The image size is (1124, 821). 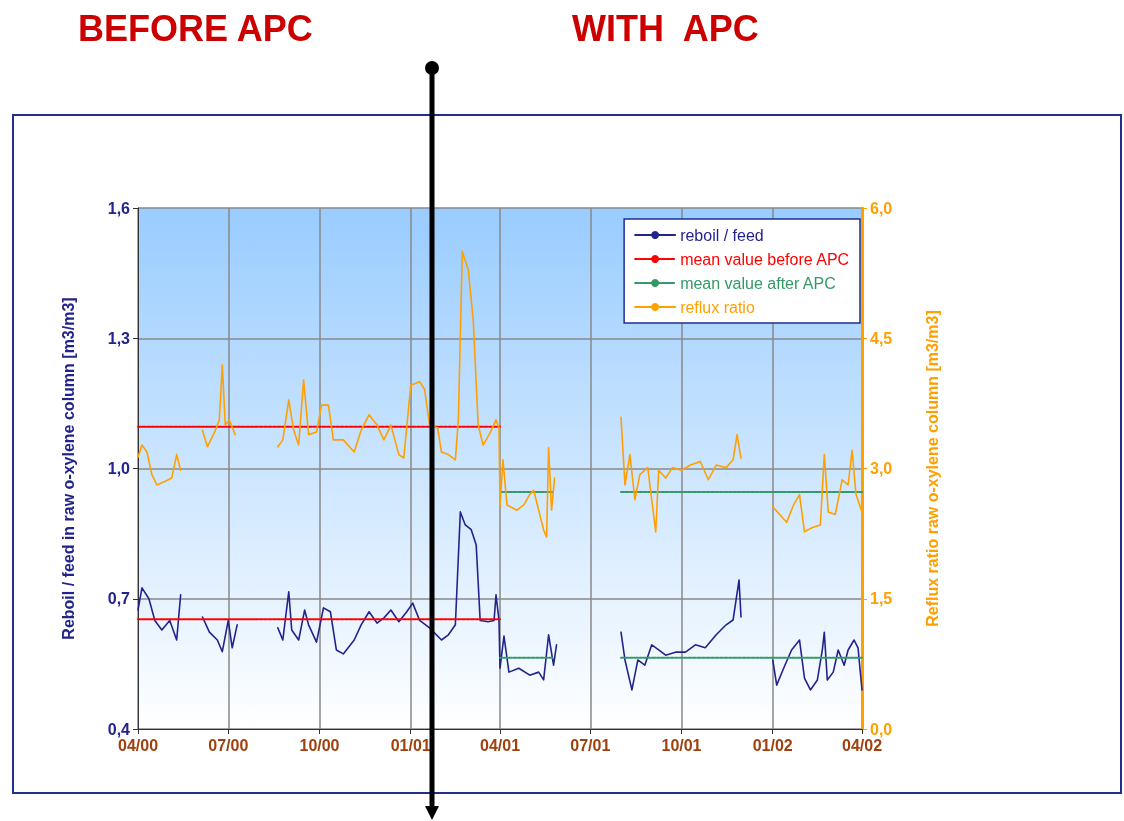 I want to click on y2-tick-label: 3,0, so click(x=881, y=468).